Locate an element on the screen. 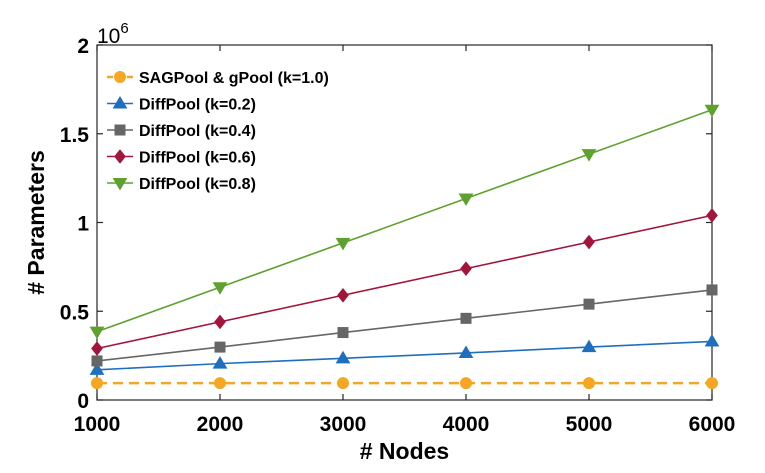 Image resolution: width=765 pixels, height=473 pixels. legend-entry: DiffPool (k=0.4) is located at coordinates (181, 131).